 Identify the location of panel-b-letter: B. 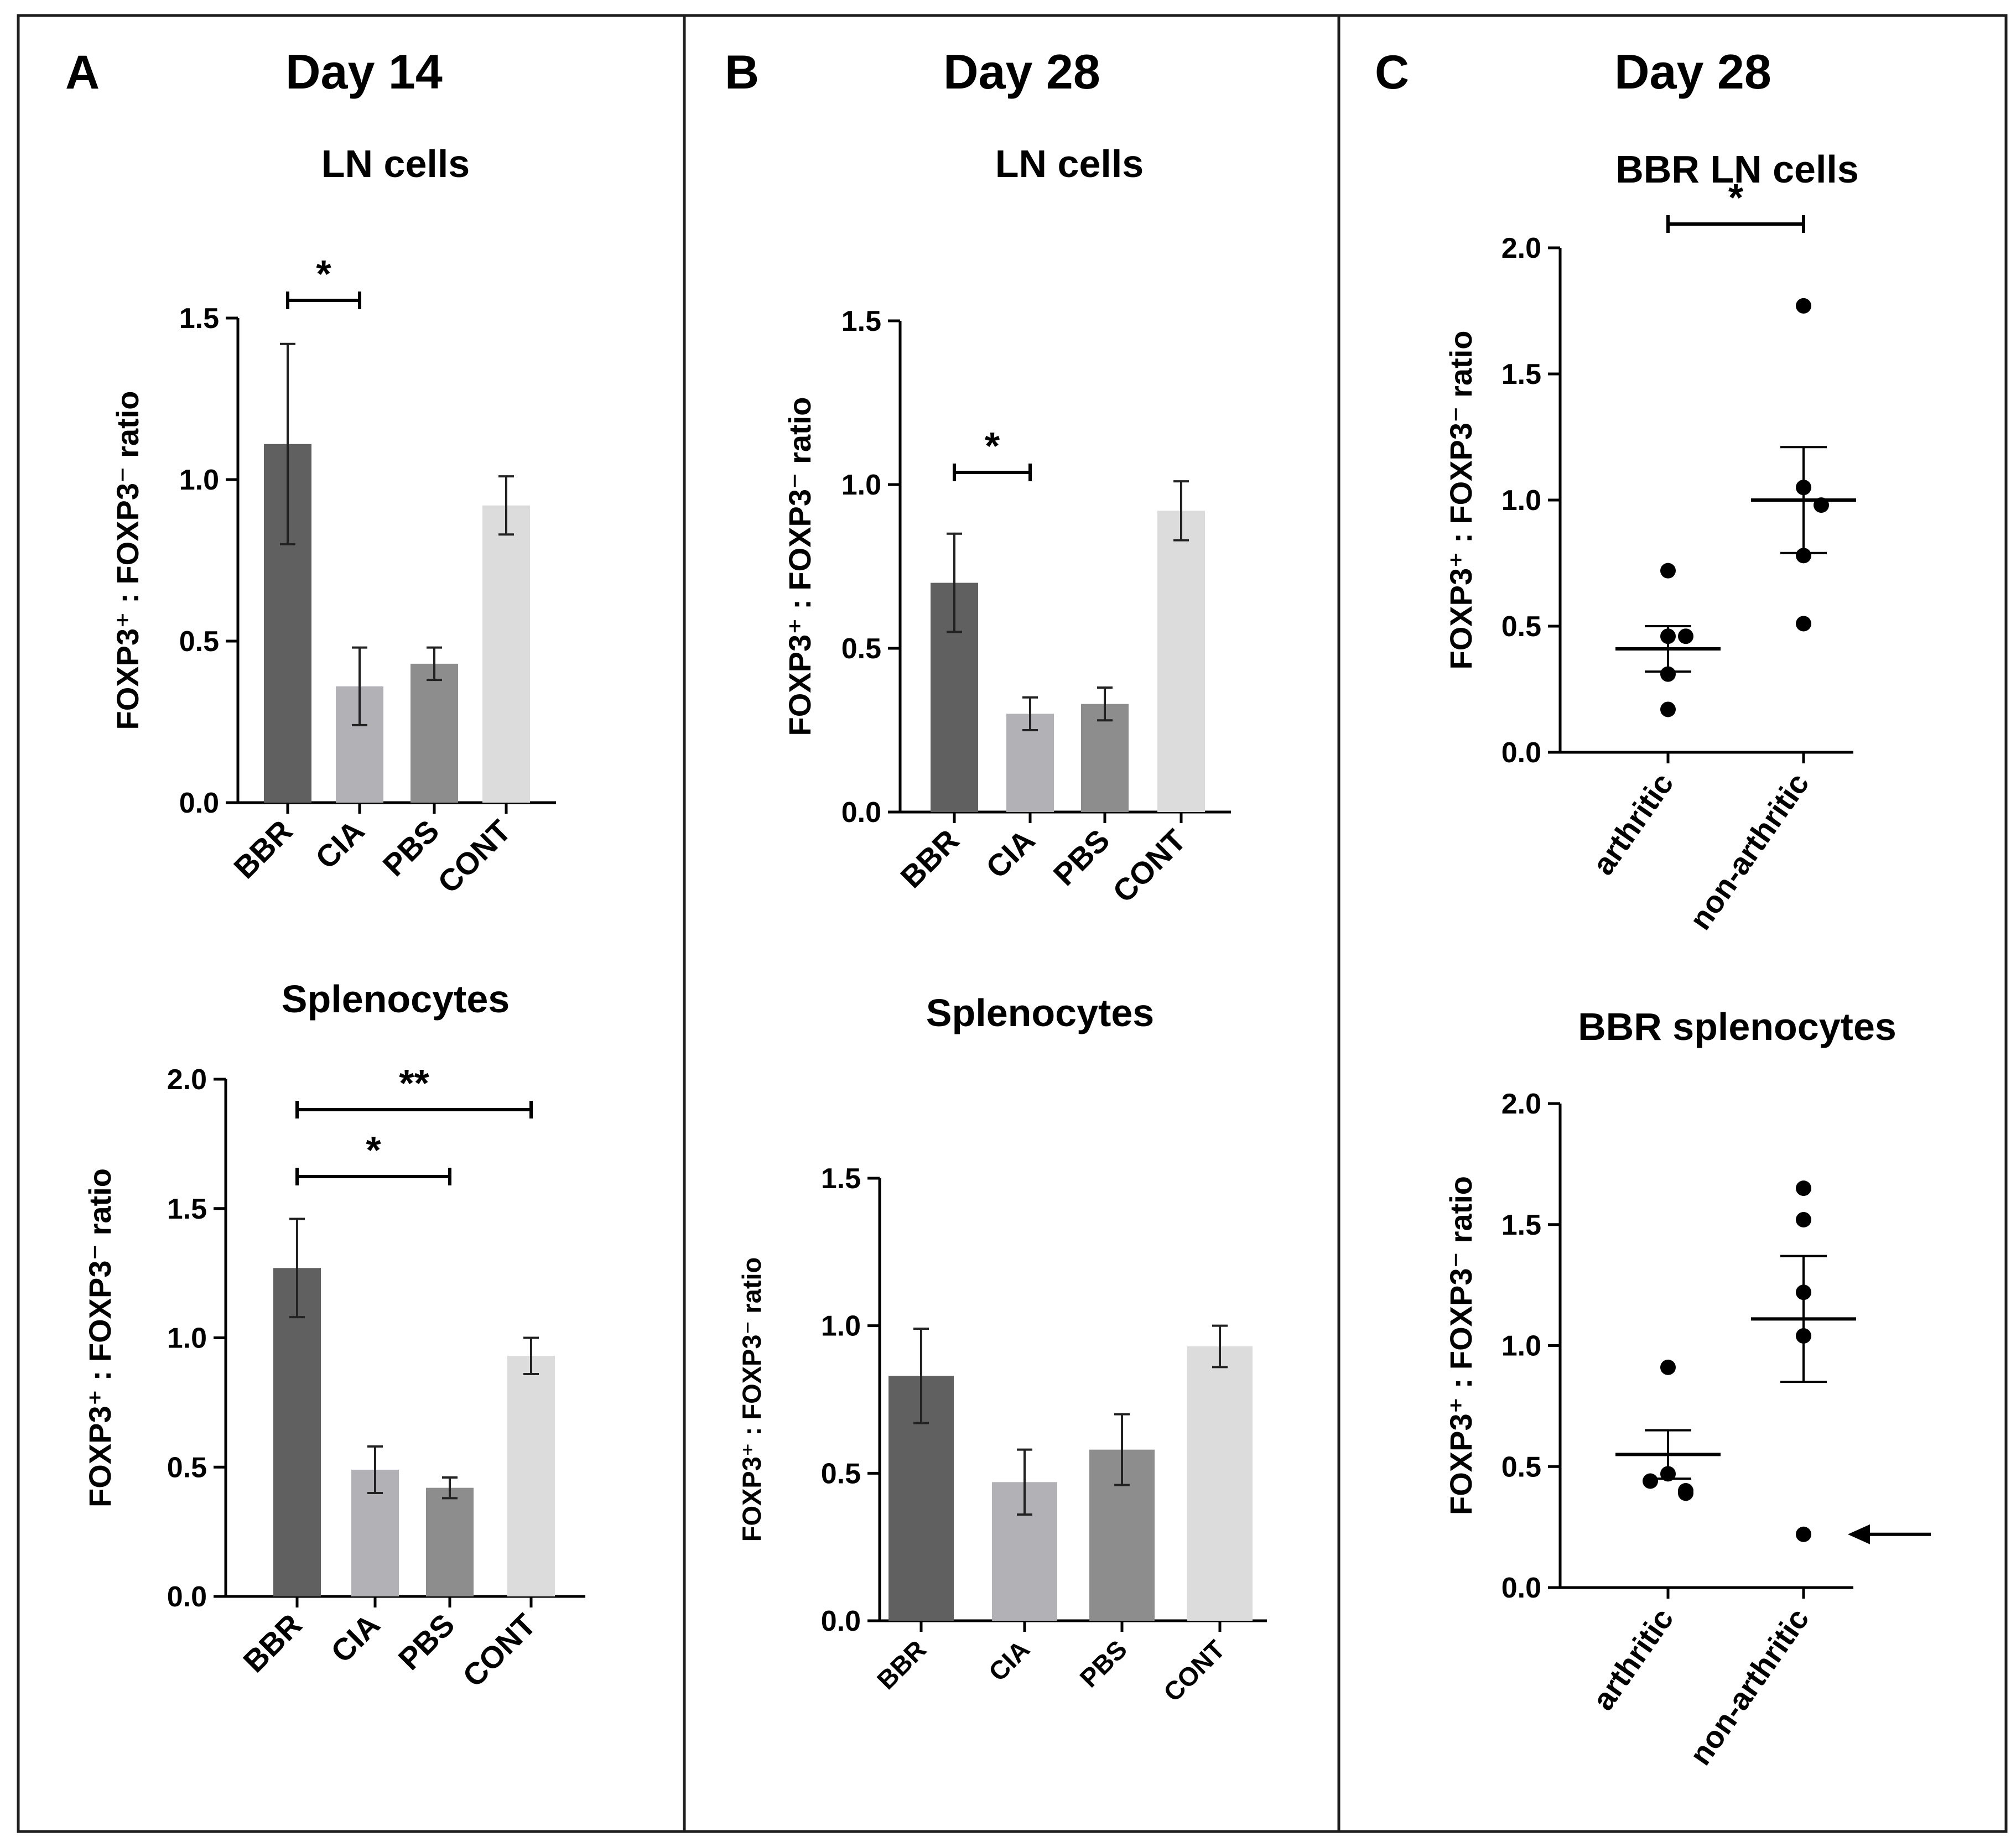
(742, 72).